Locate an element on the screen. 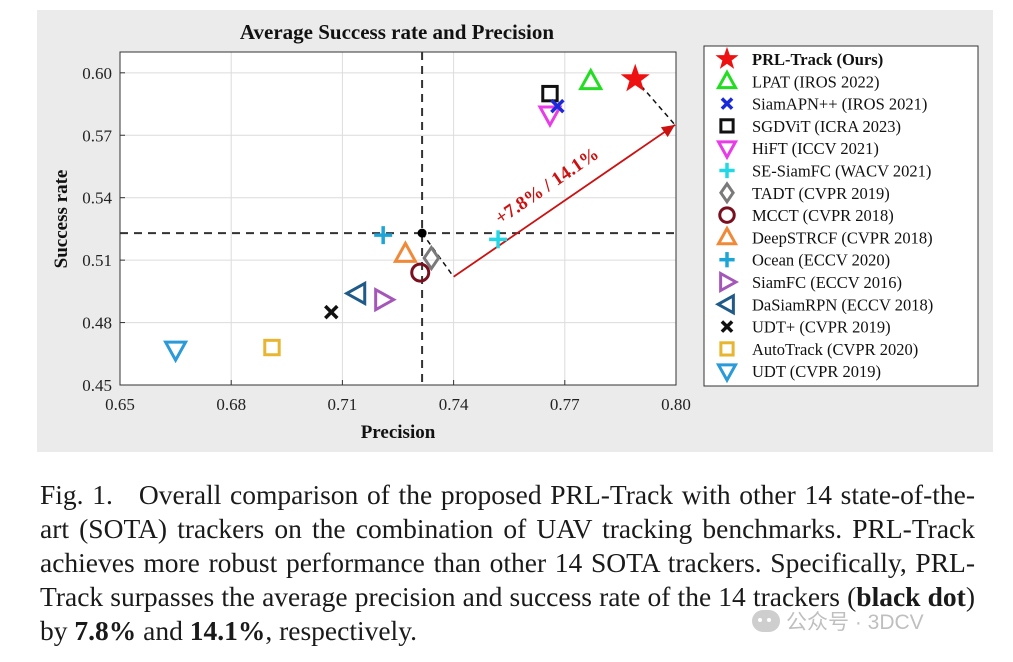 The width and height of the screenshot is (1013, 662). caption-fig-label: Fig. 1. is located at coordinates (76, 494).